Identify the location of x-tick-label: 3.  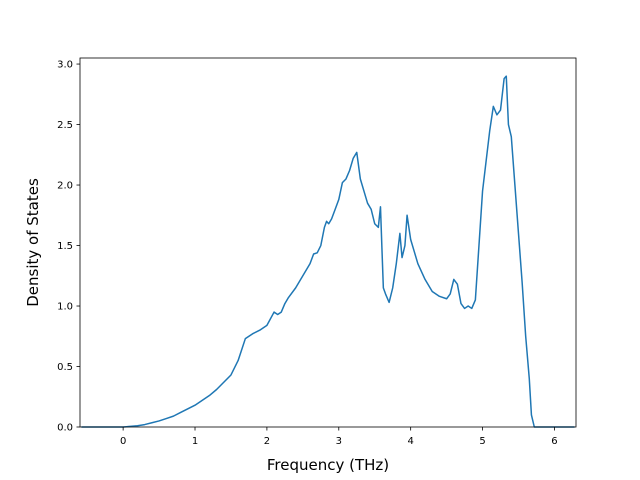
(339, 441).